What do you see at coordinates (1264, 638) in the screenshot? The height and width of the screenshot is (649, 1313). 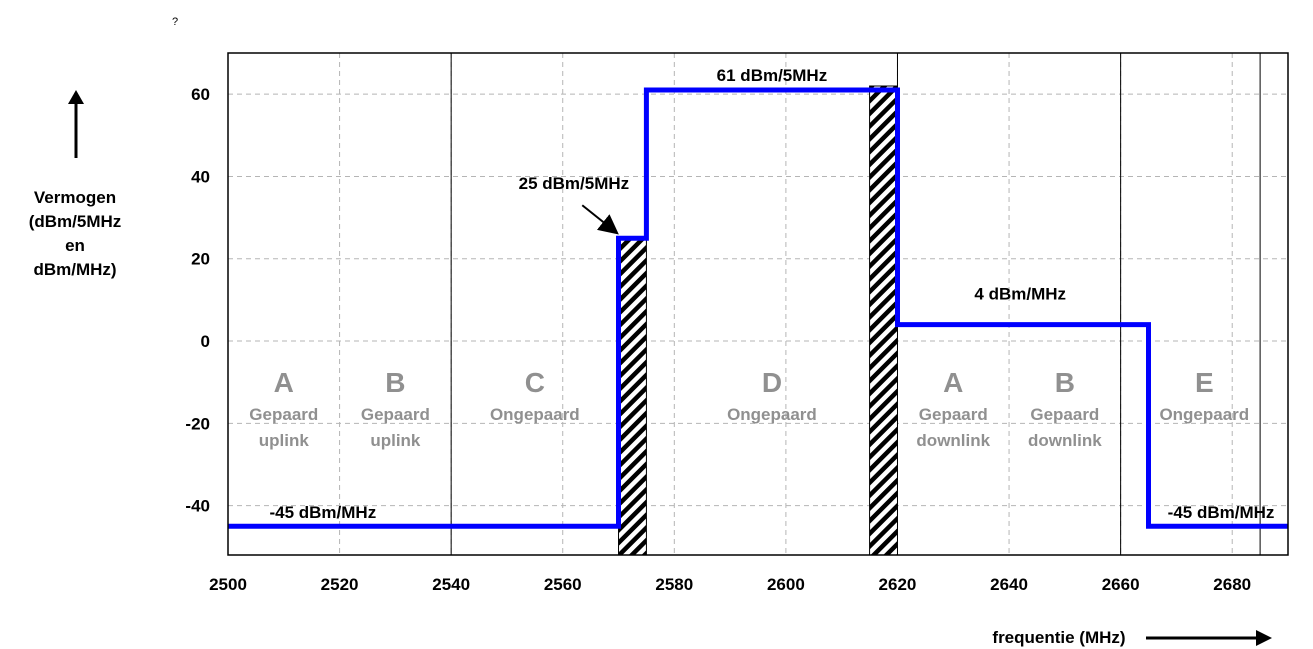 I see `x-axis-arrow-head` at bounding box center [1264, 638].